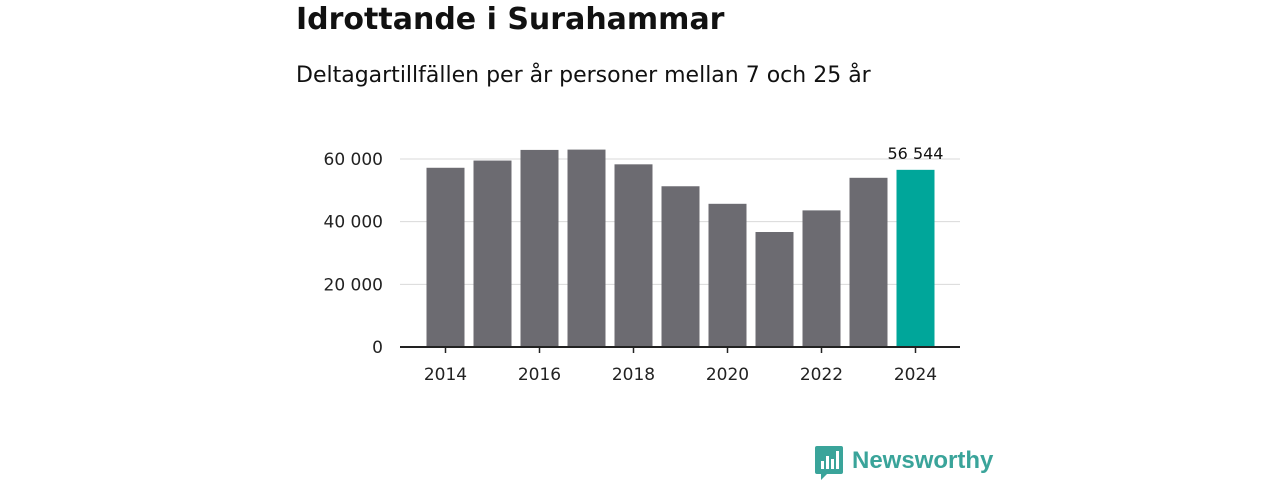  Describe the element at coordinates (915, 258) in the screenshot. I see `bar-2024` at that location.